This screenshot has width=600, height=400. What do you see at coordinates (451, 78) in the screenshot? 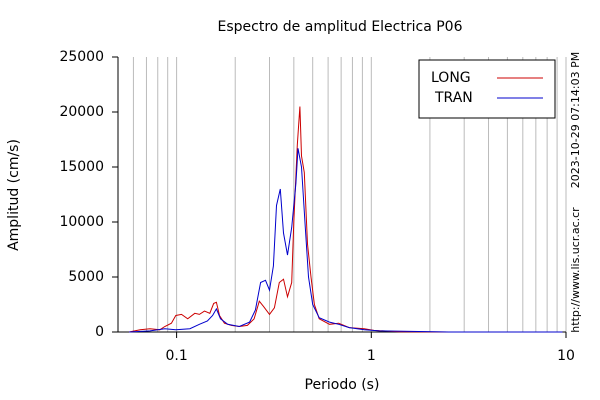
I see `legend-label: LONG` at bounding box center [451, 78].